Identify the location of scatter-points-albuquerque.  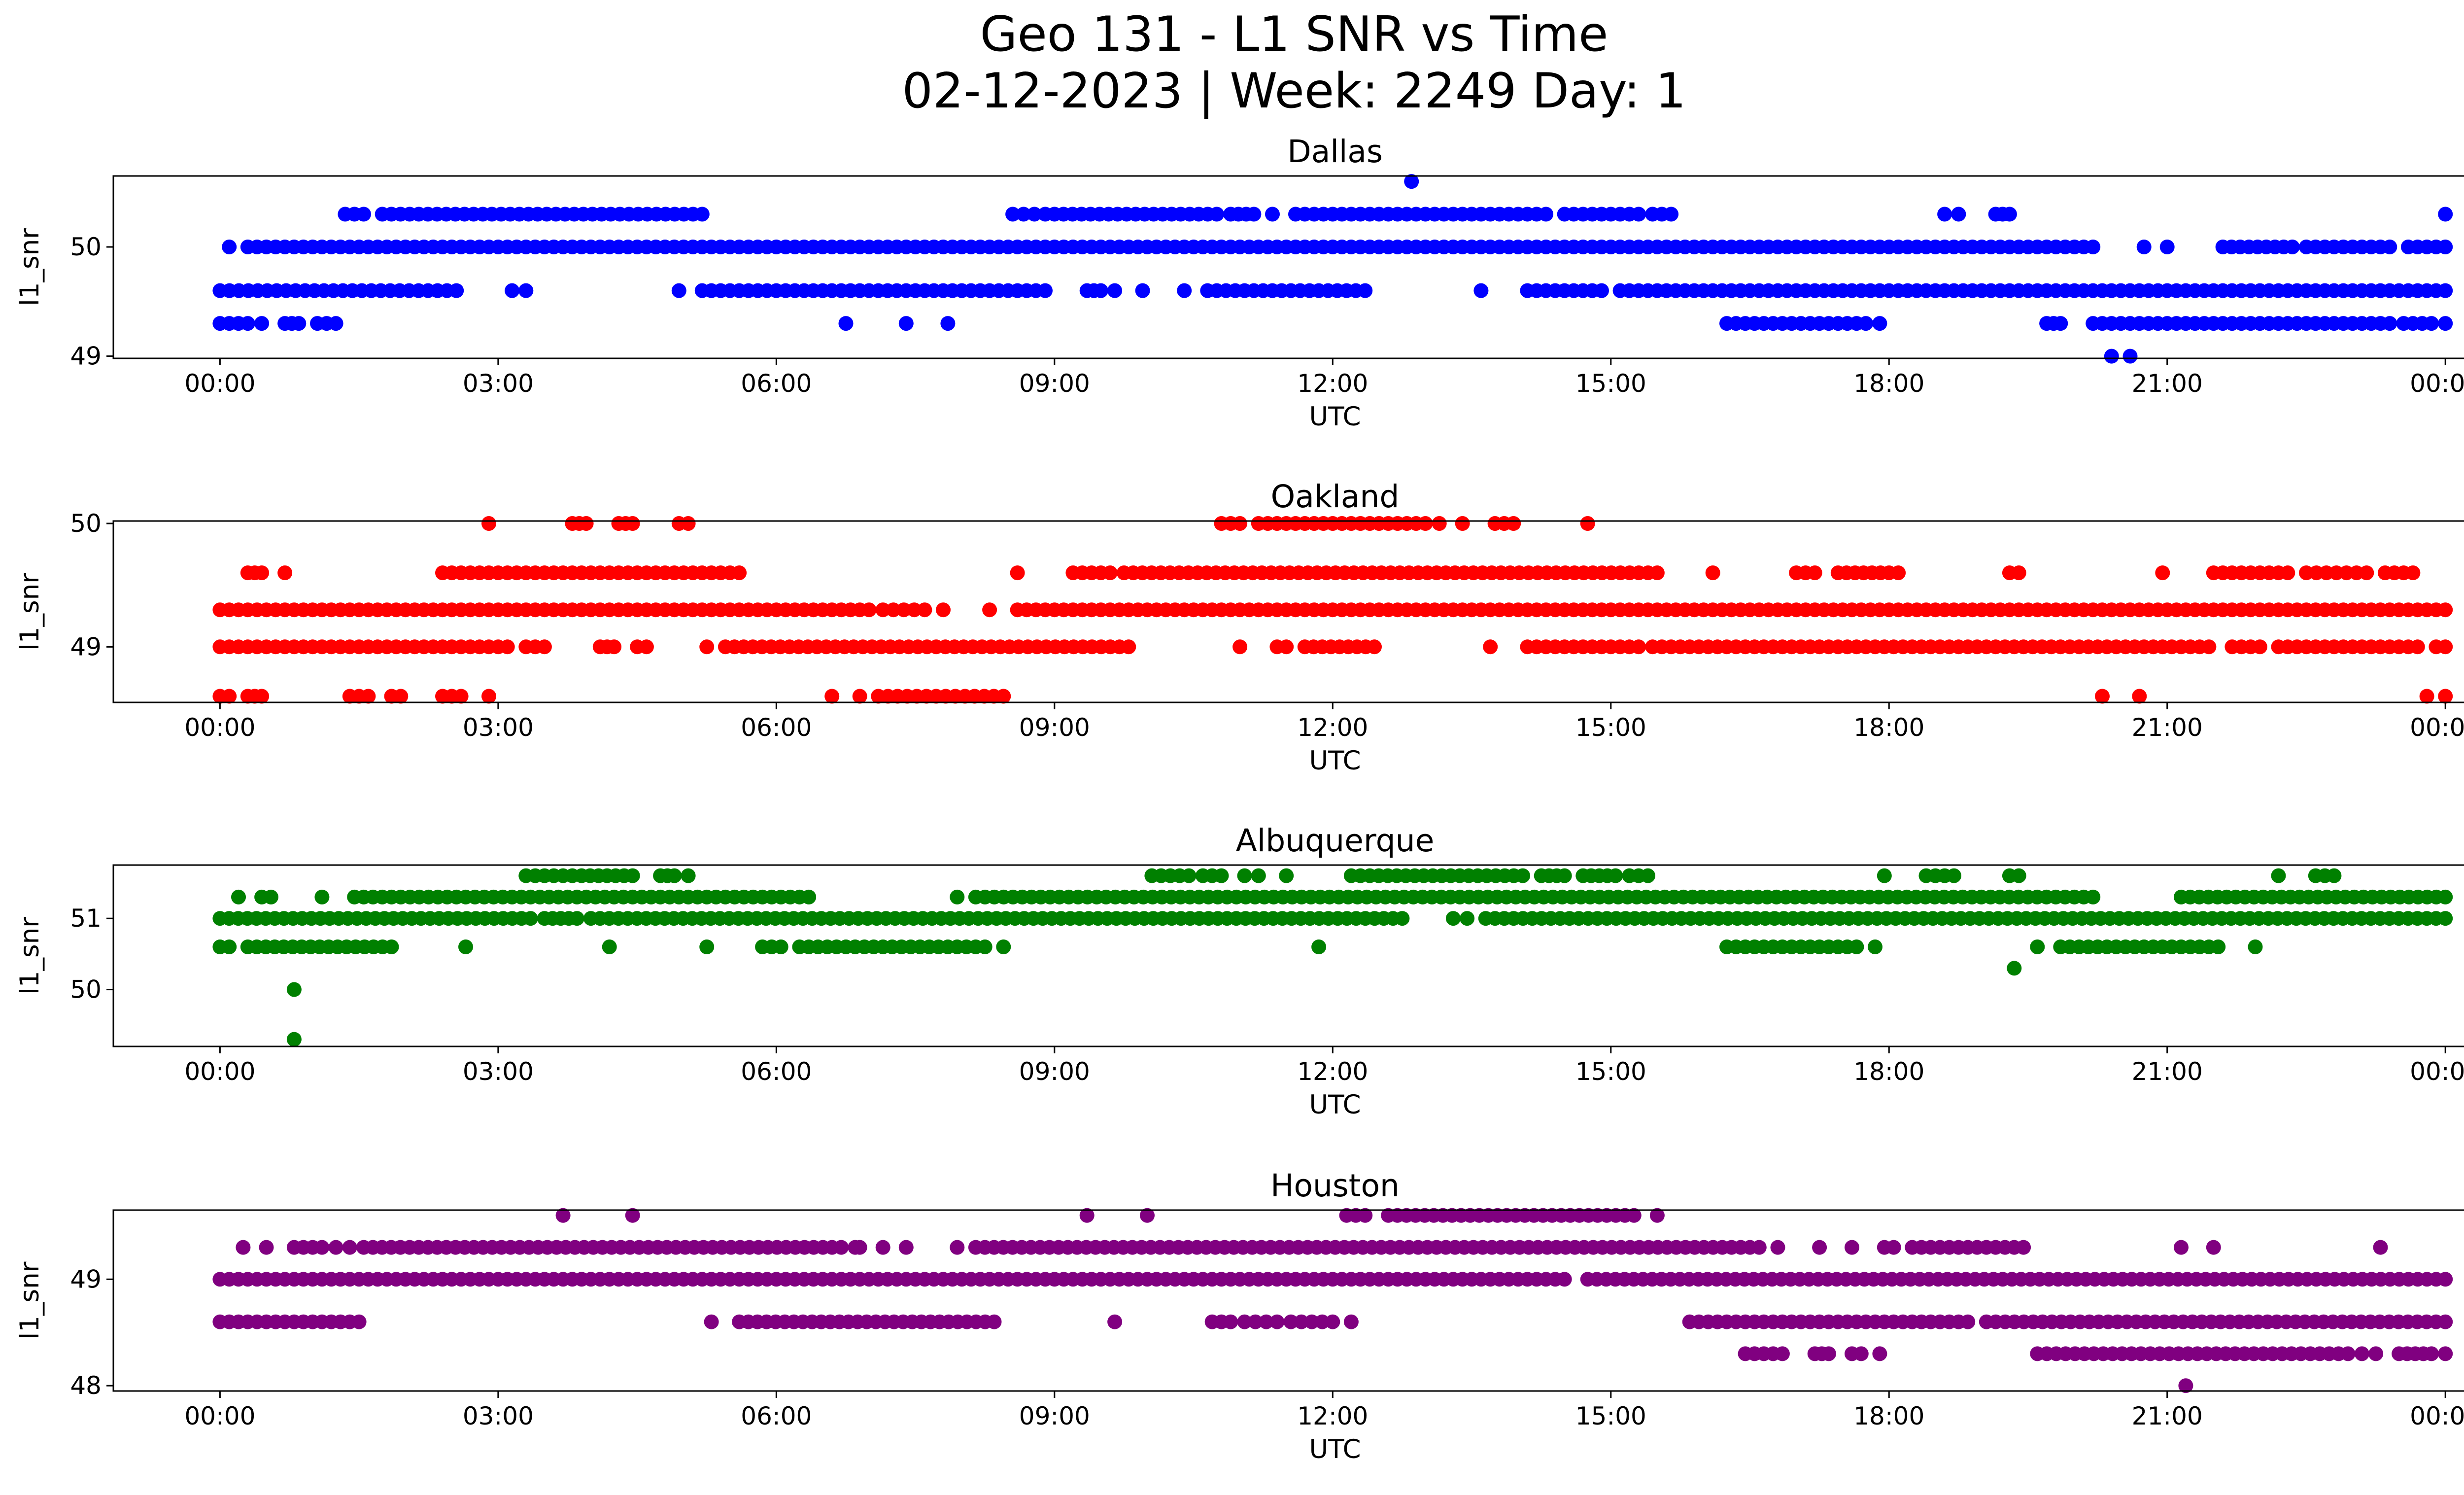
(1332, 957).